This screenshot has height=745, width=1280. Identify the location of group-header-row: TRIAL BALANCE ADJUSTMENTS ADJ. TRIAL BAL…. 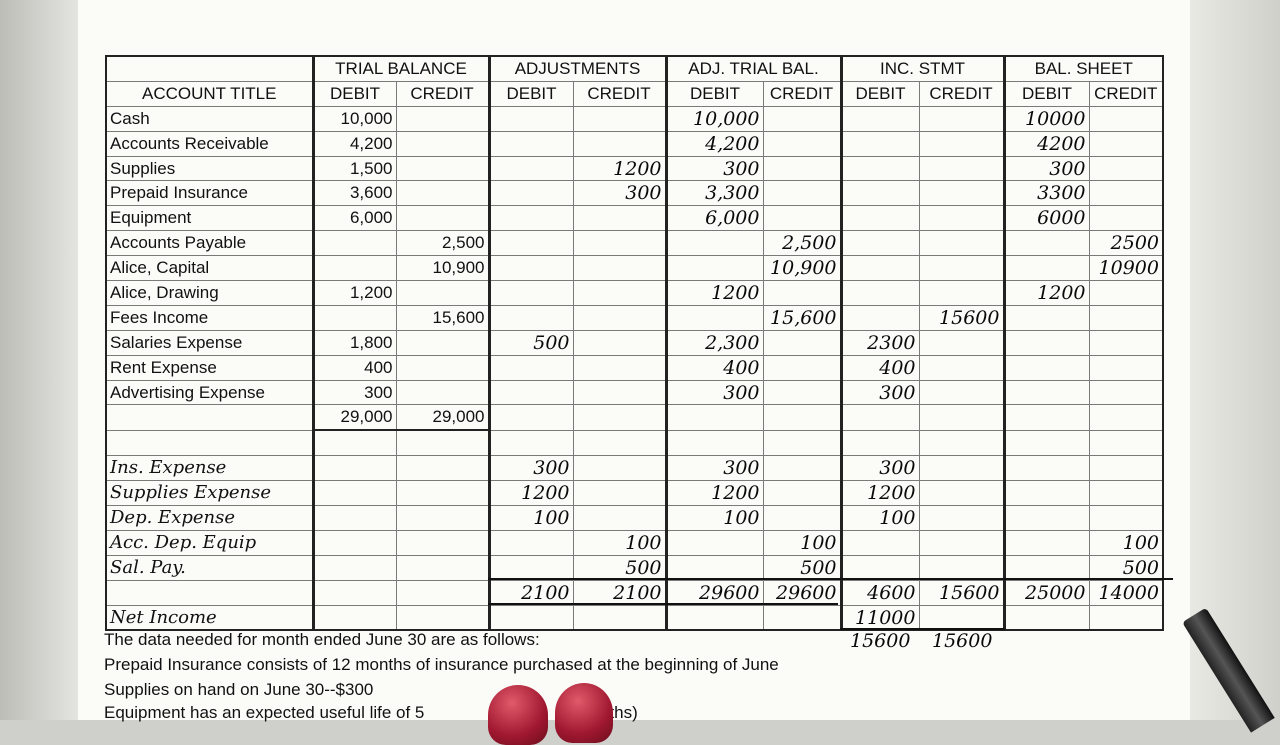
(634, 68).